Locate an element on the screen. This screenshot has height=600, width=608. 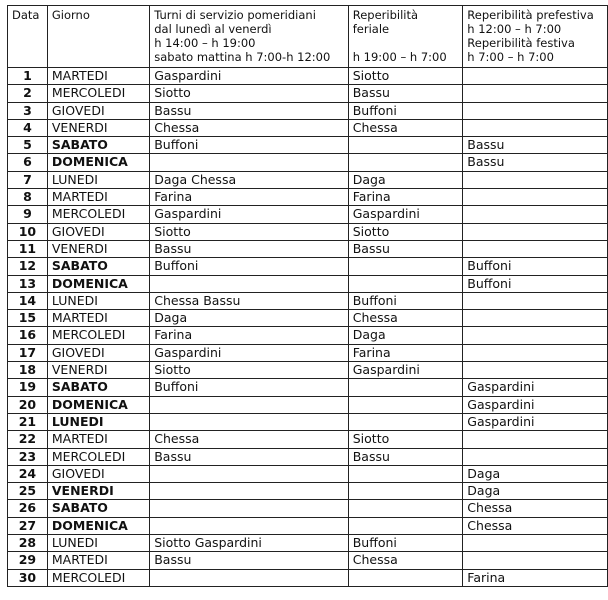
header-feriale-line: Reperibilità is located at coordinates (385, 15).